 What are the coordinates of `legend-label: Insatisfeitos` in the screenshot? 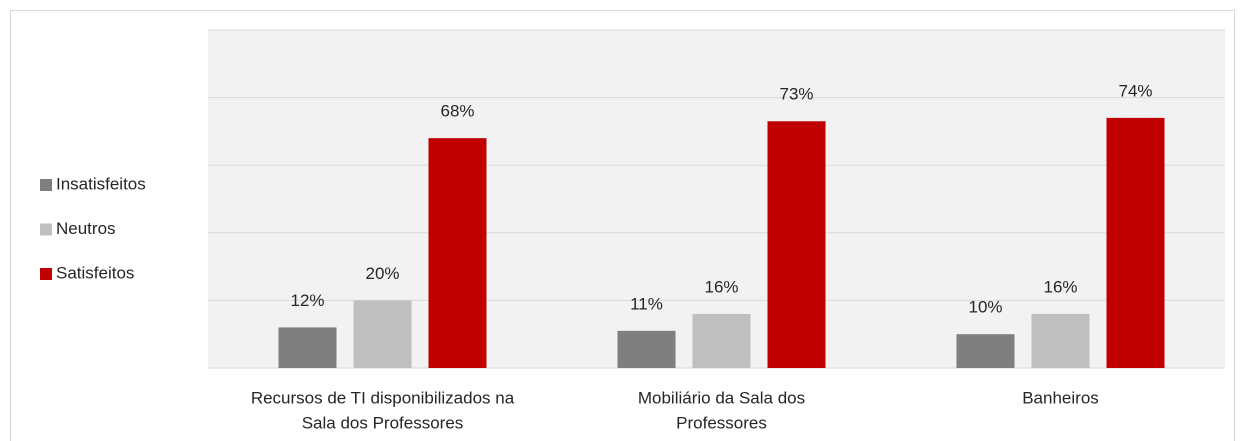 It's located at (101, 183).